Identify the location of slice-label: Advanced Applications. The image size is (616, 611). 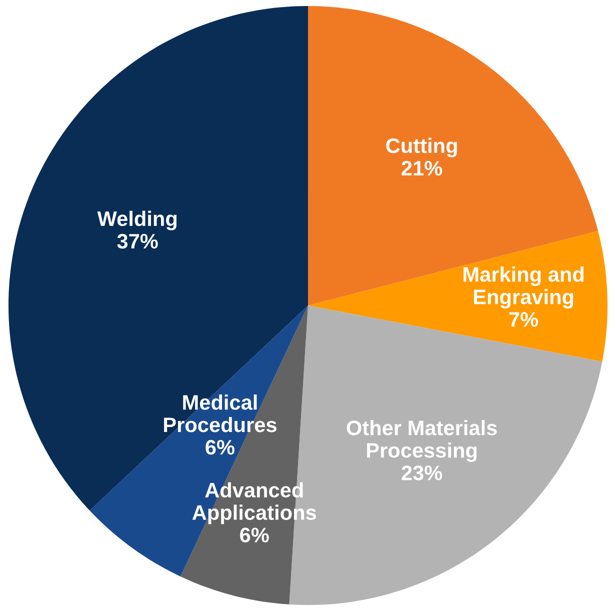
(254, 503).